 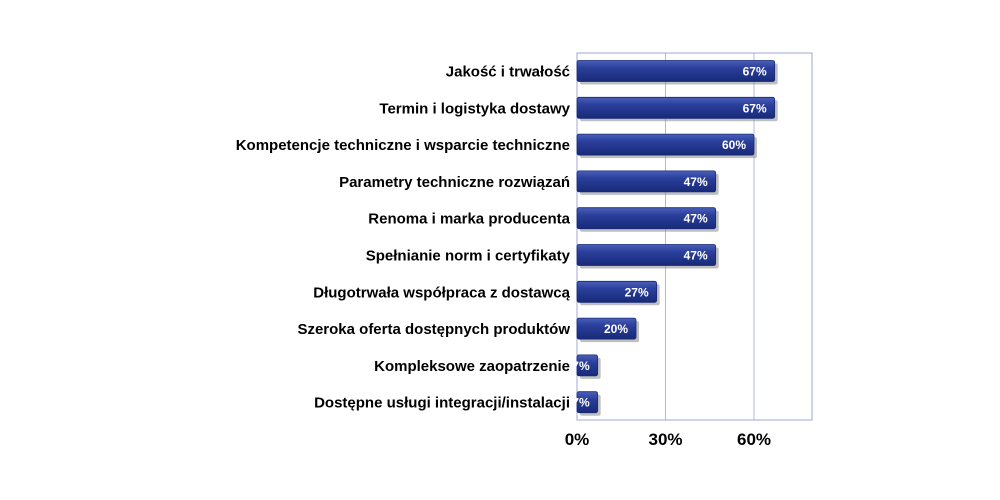 I want to click on category-label-4: Renoma i marka producenta, so click(x=469, y=219).